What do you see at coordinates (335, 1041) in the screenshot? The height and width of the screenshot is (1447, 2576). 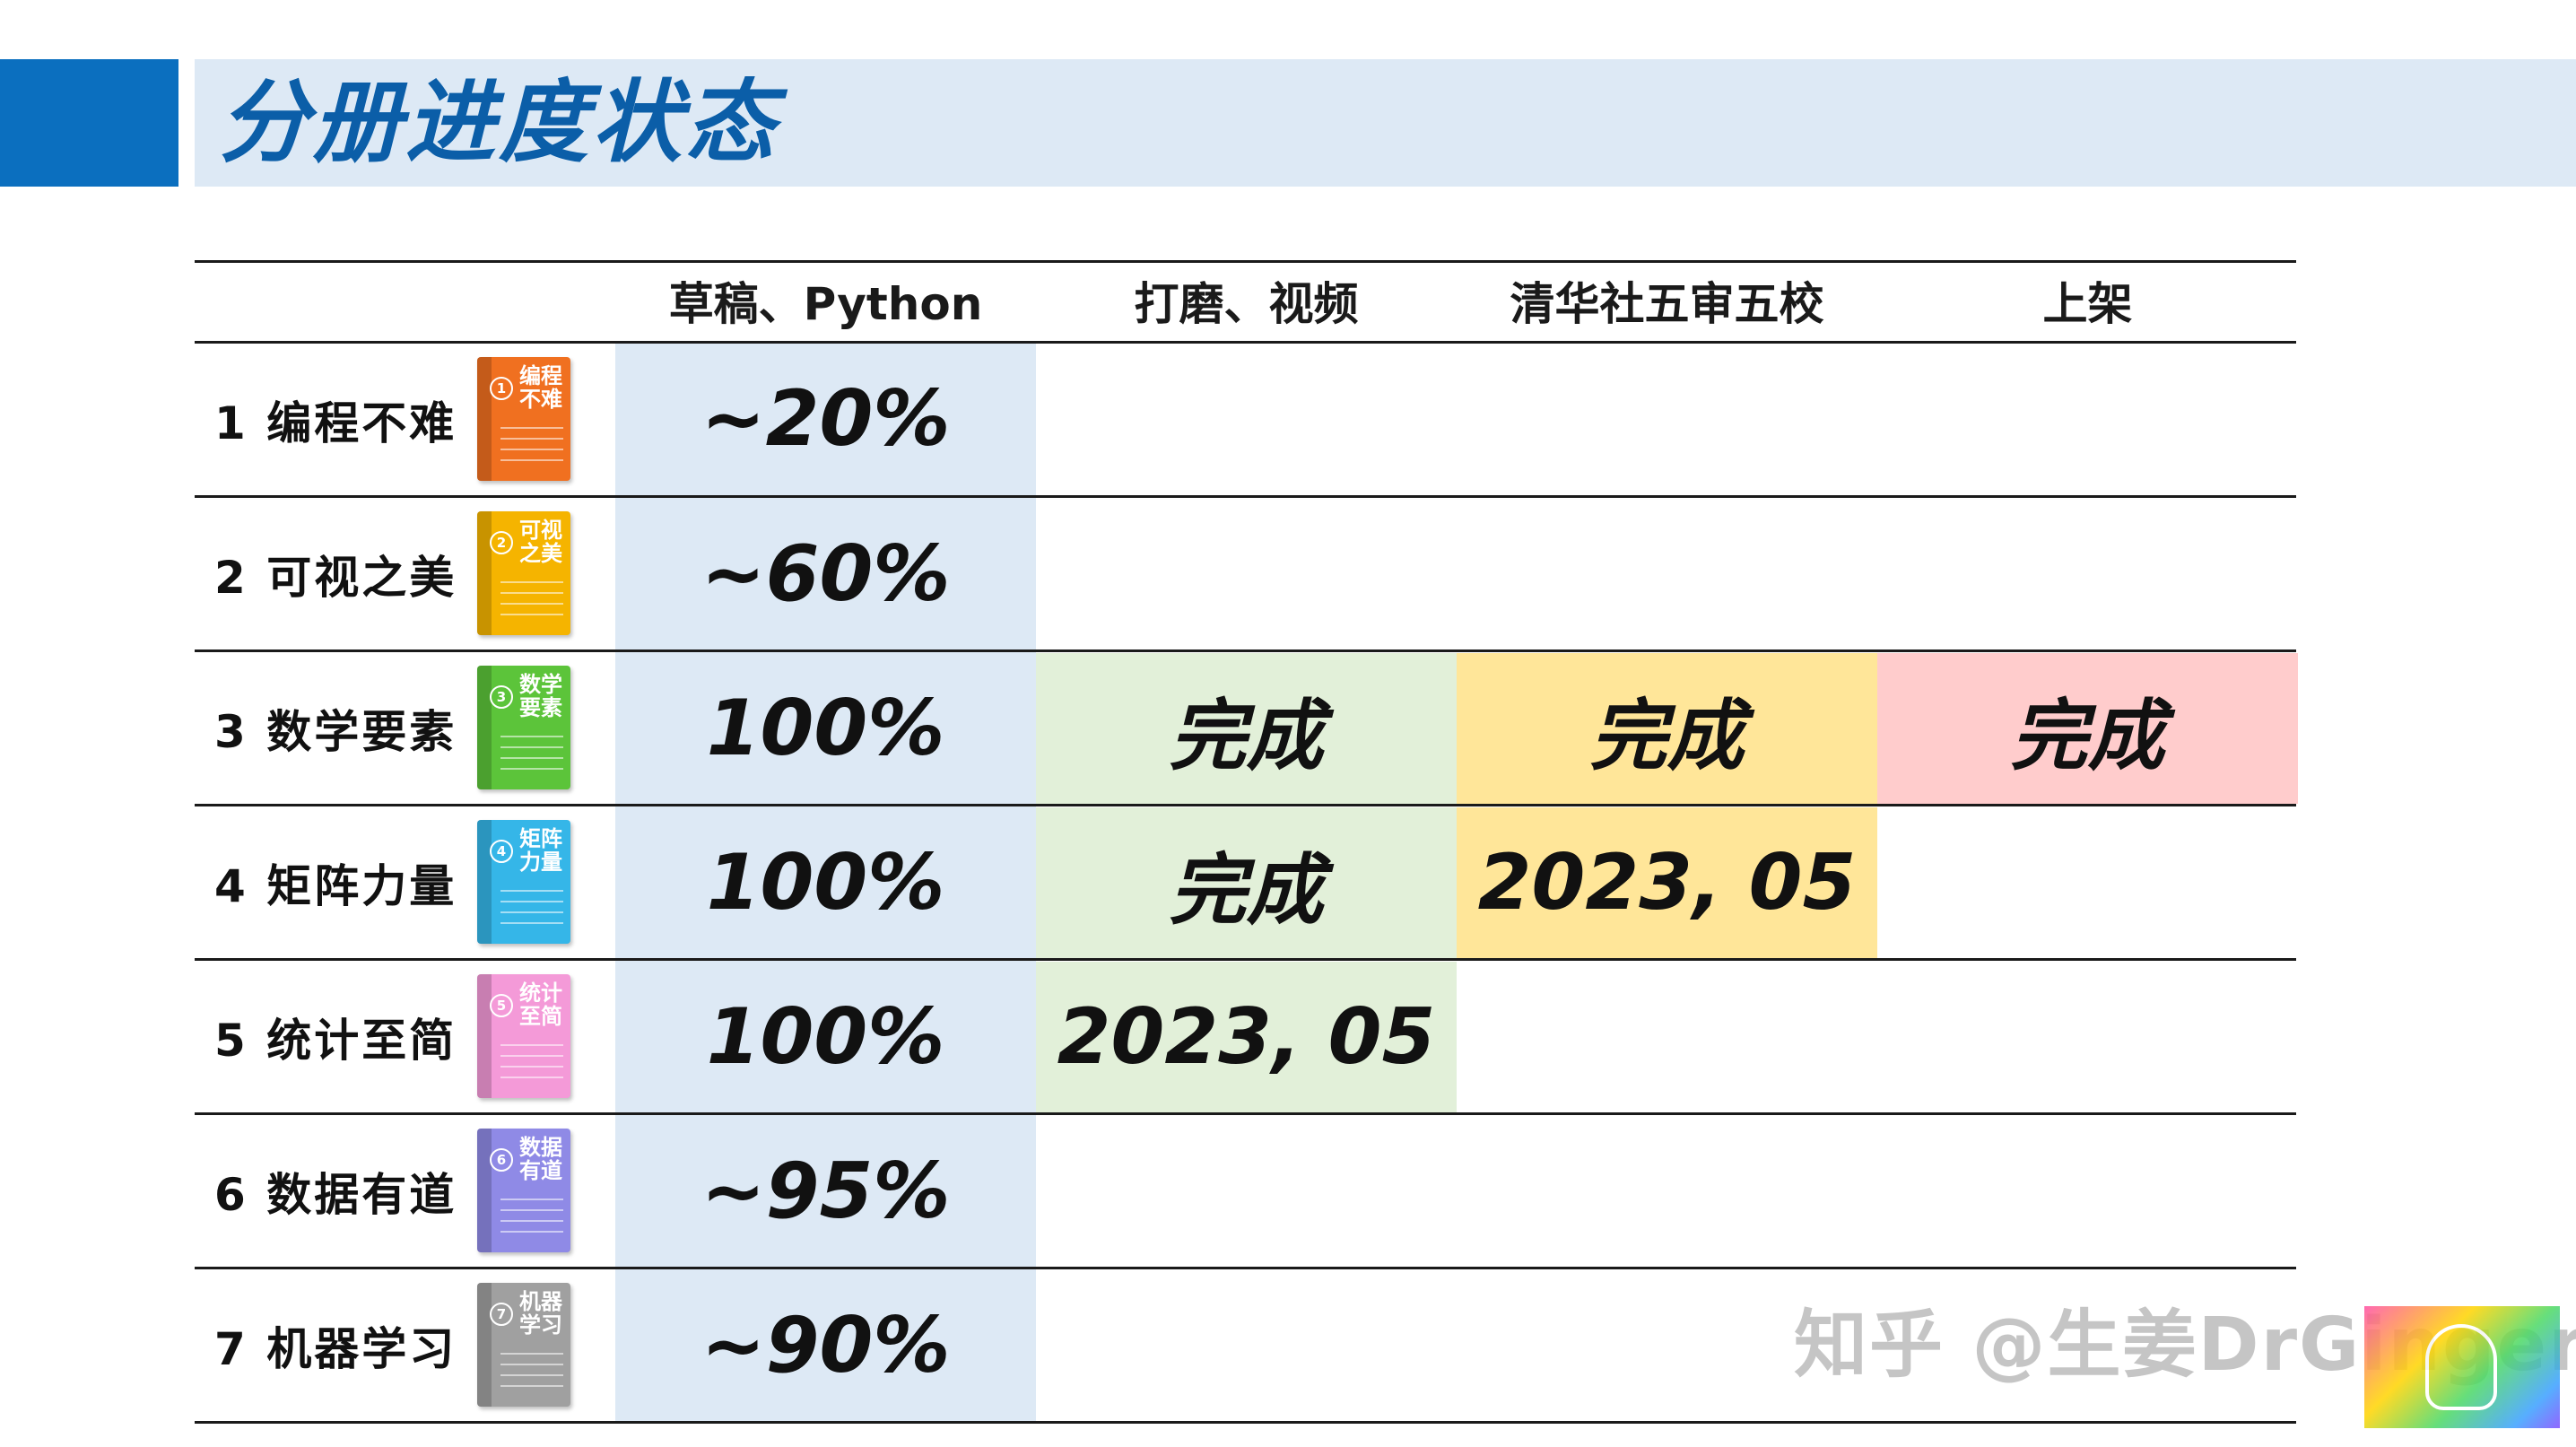 I see `row-label: 5 统计至简` at bounding box center [335, 1041].